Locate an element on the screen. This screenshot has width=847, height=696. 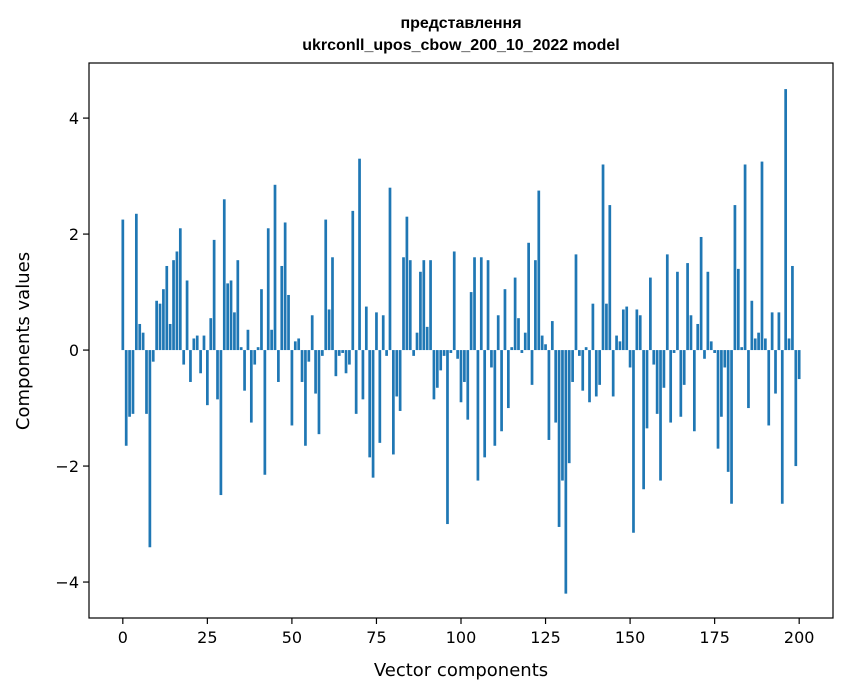
x-tick-label: 200 is located at coordinates (799, 637).